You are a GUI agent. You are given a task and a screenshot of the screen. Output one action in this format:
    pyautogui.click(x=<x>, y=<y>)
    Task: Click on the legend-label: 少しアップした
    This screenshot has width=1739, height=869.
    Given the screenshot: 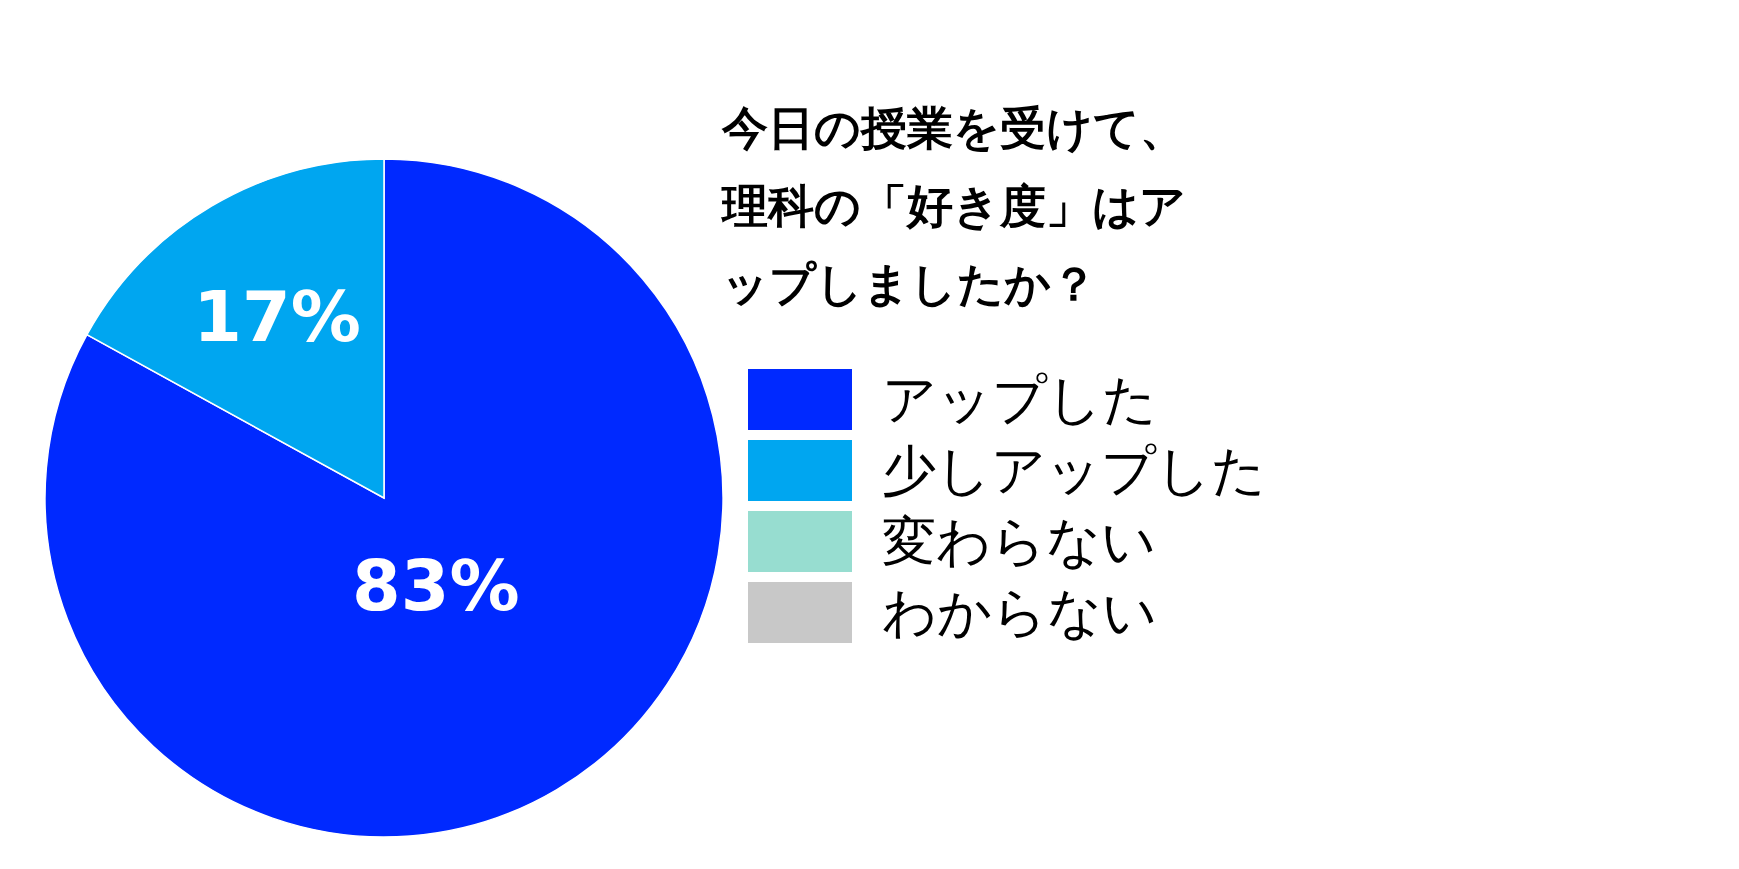 What is the action you would take?
    pyautogui.click(x=1074, y=470)
    